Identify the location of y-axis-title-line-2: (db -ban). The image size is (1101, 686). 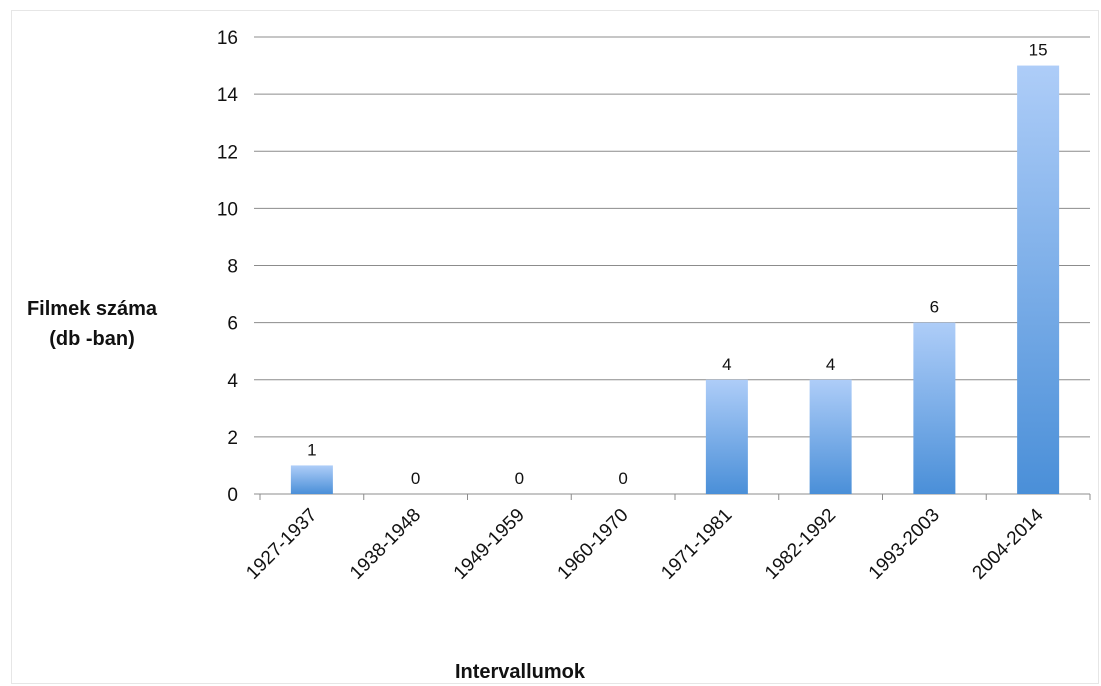
(92, 339).